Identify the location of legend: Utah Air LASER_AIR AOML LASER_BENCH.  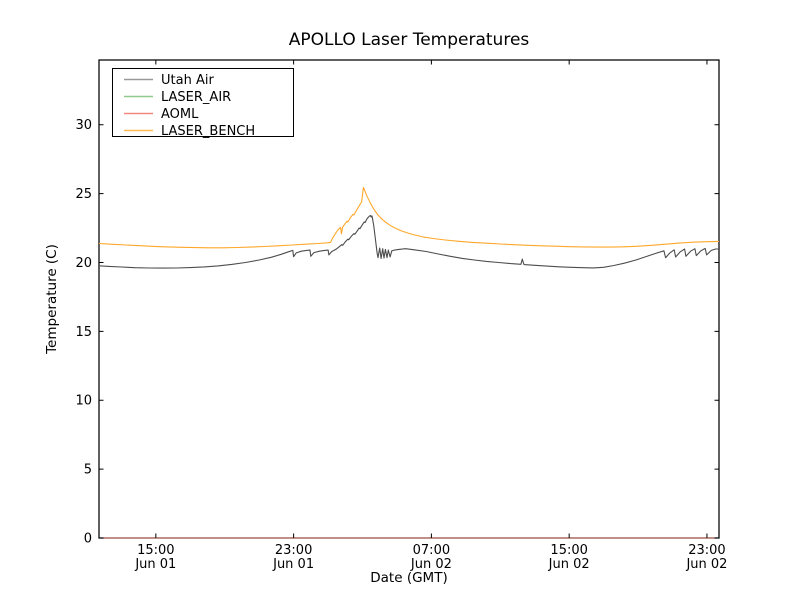
(203, 103).